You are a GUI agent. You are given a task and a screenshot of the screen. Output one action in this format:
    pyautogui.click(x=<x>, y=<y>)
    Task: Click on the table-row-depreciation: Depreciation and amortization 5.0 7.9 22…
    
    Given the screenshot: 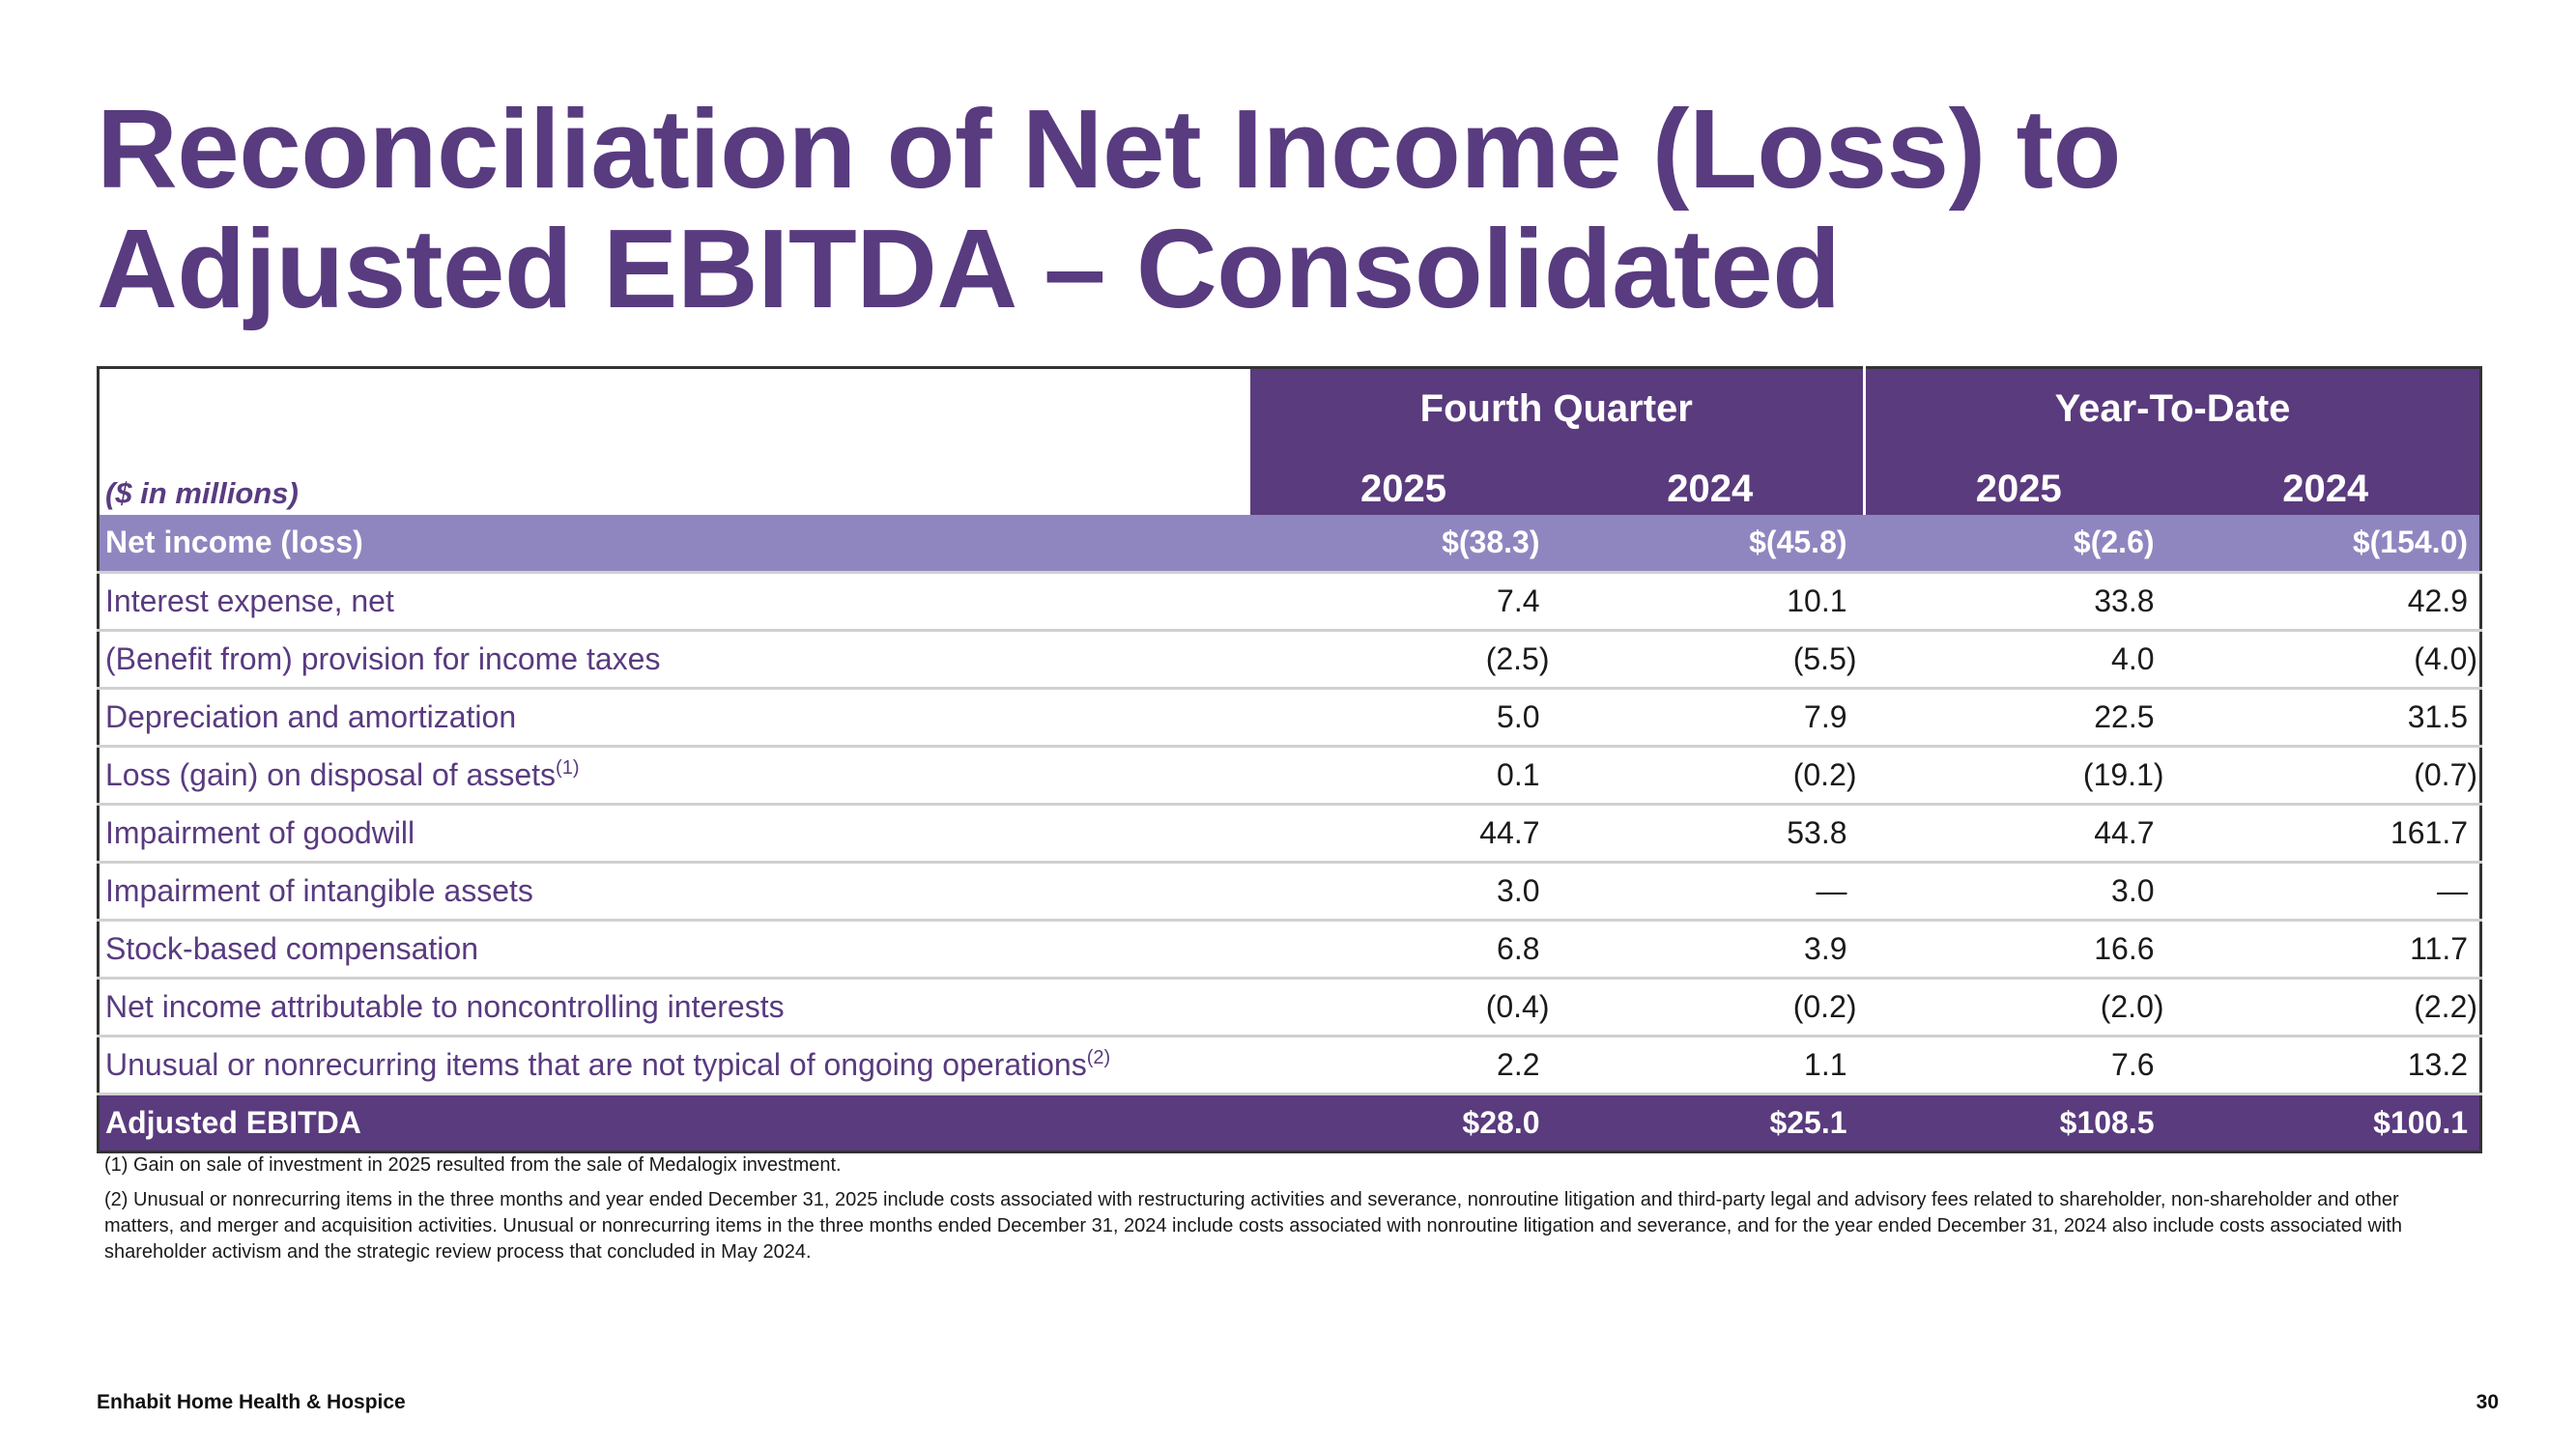 What is the action you would take?
    pyautogui.click(x=1289, y=718)
    